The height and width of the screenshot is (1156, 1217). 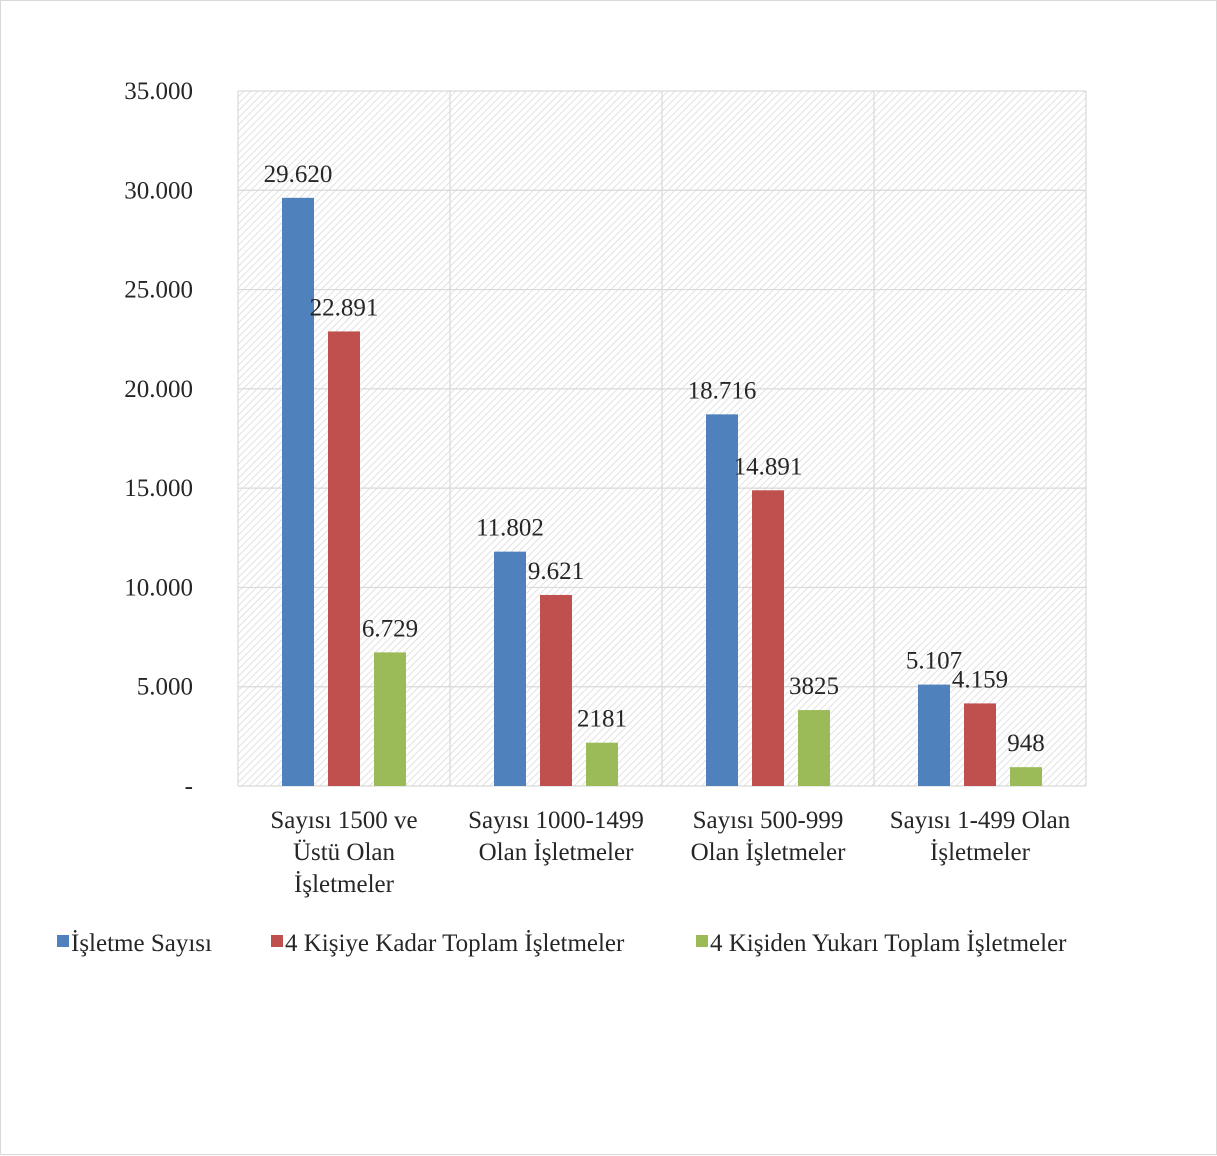 What do you see at coordinates (158, 290) in the screenshot?
I see `y-tick-label: 25.000` at bounding box center [158, 290].